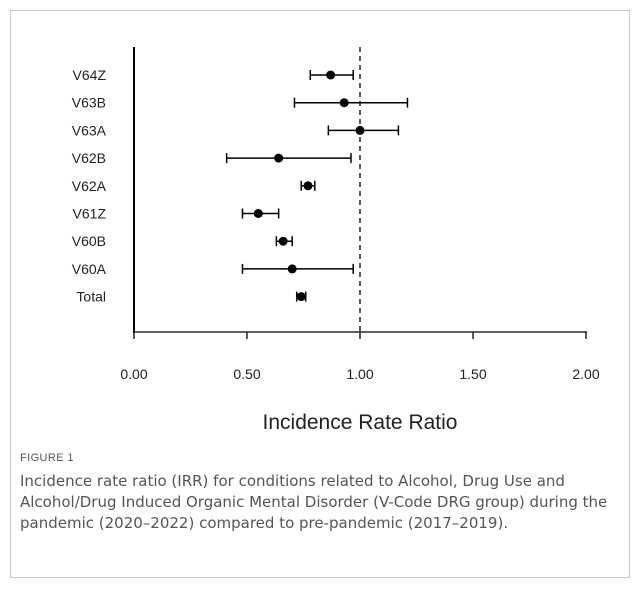 This screenshot has height=592, width=643. I want to click on category-label: V62A, so click(89, 186).